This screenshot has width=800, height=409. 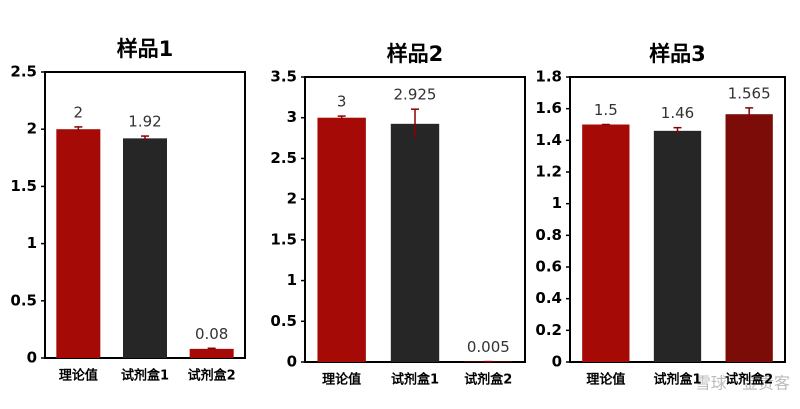 What do you see at coordinates (415, 54) in the screenshot?
I see `chart-title: 样品2` at bounding box center [415, 54].